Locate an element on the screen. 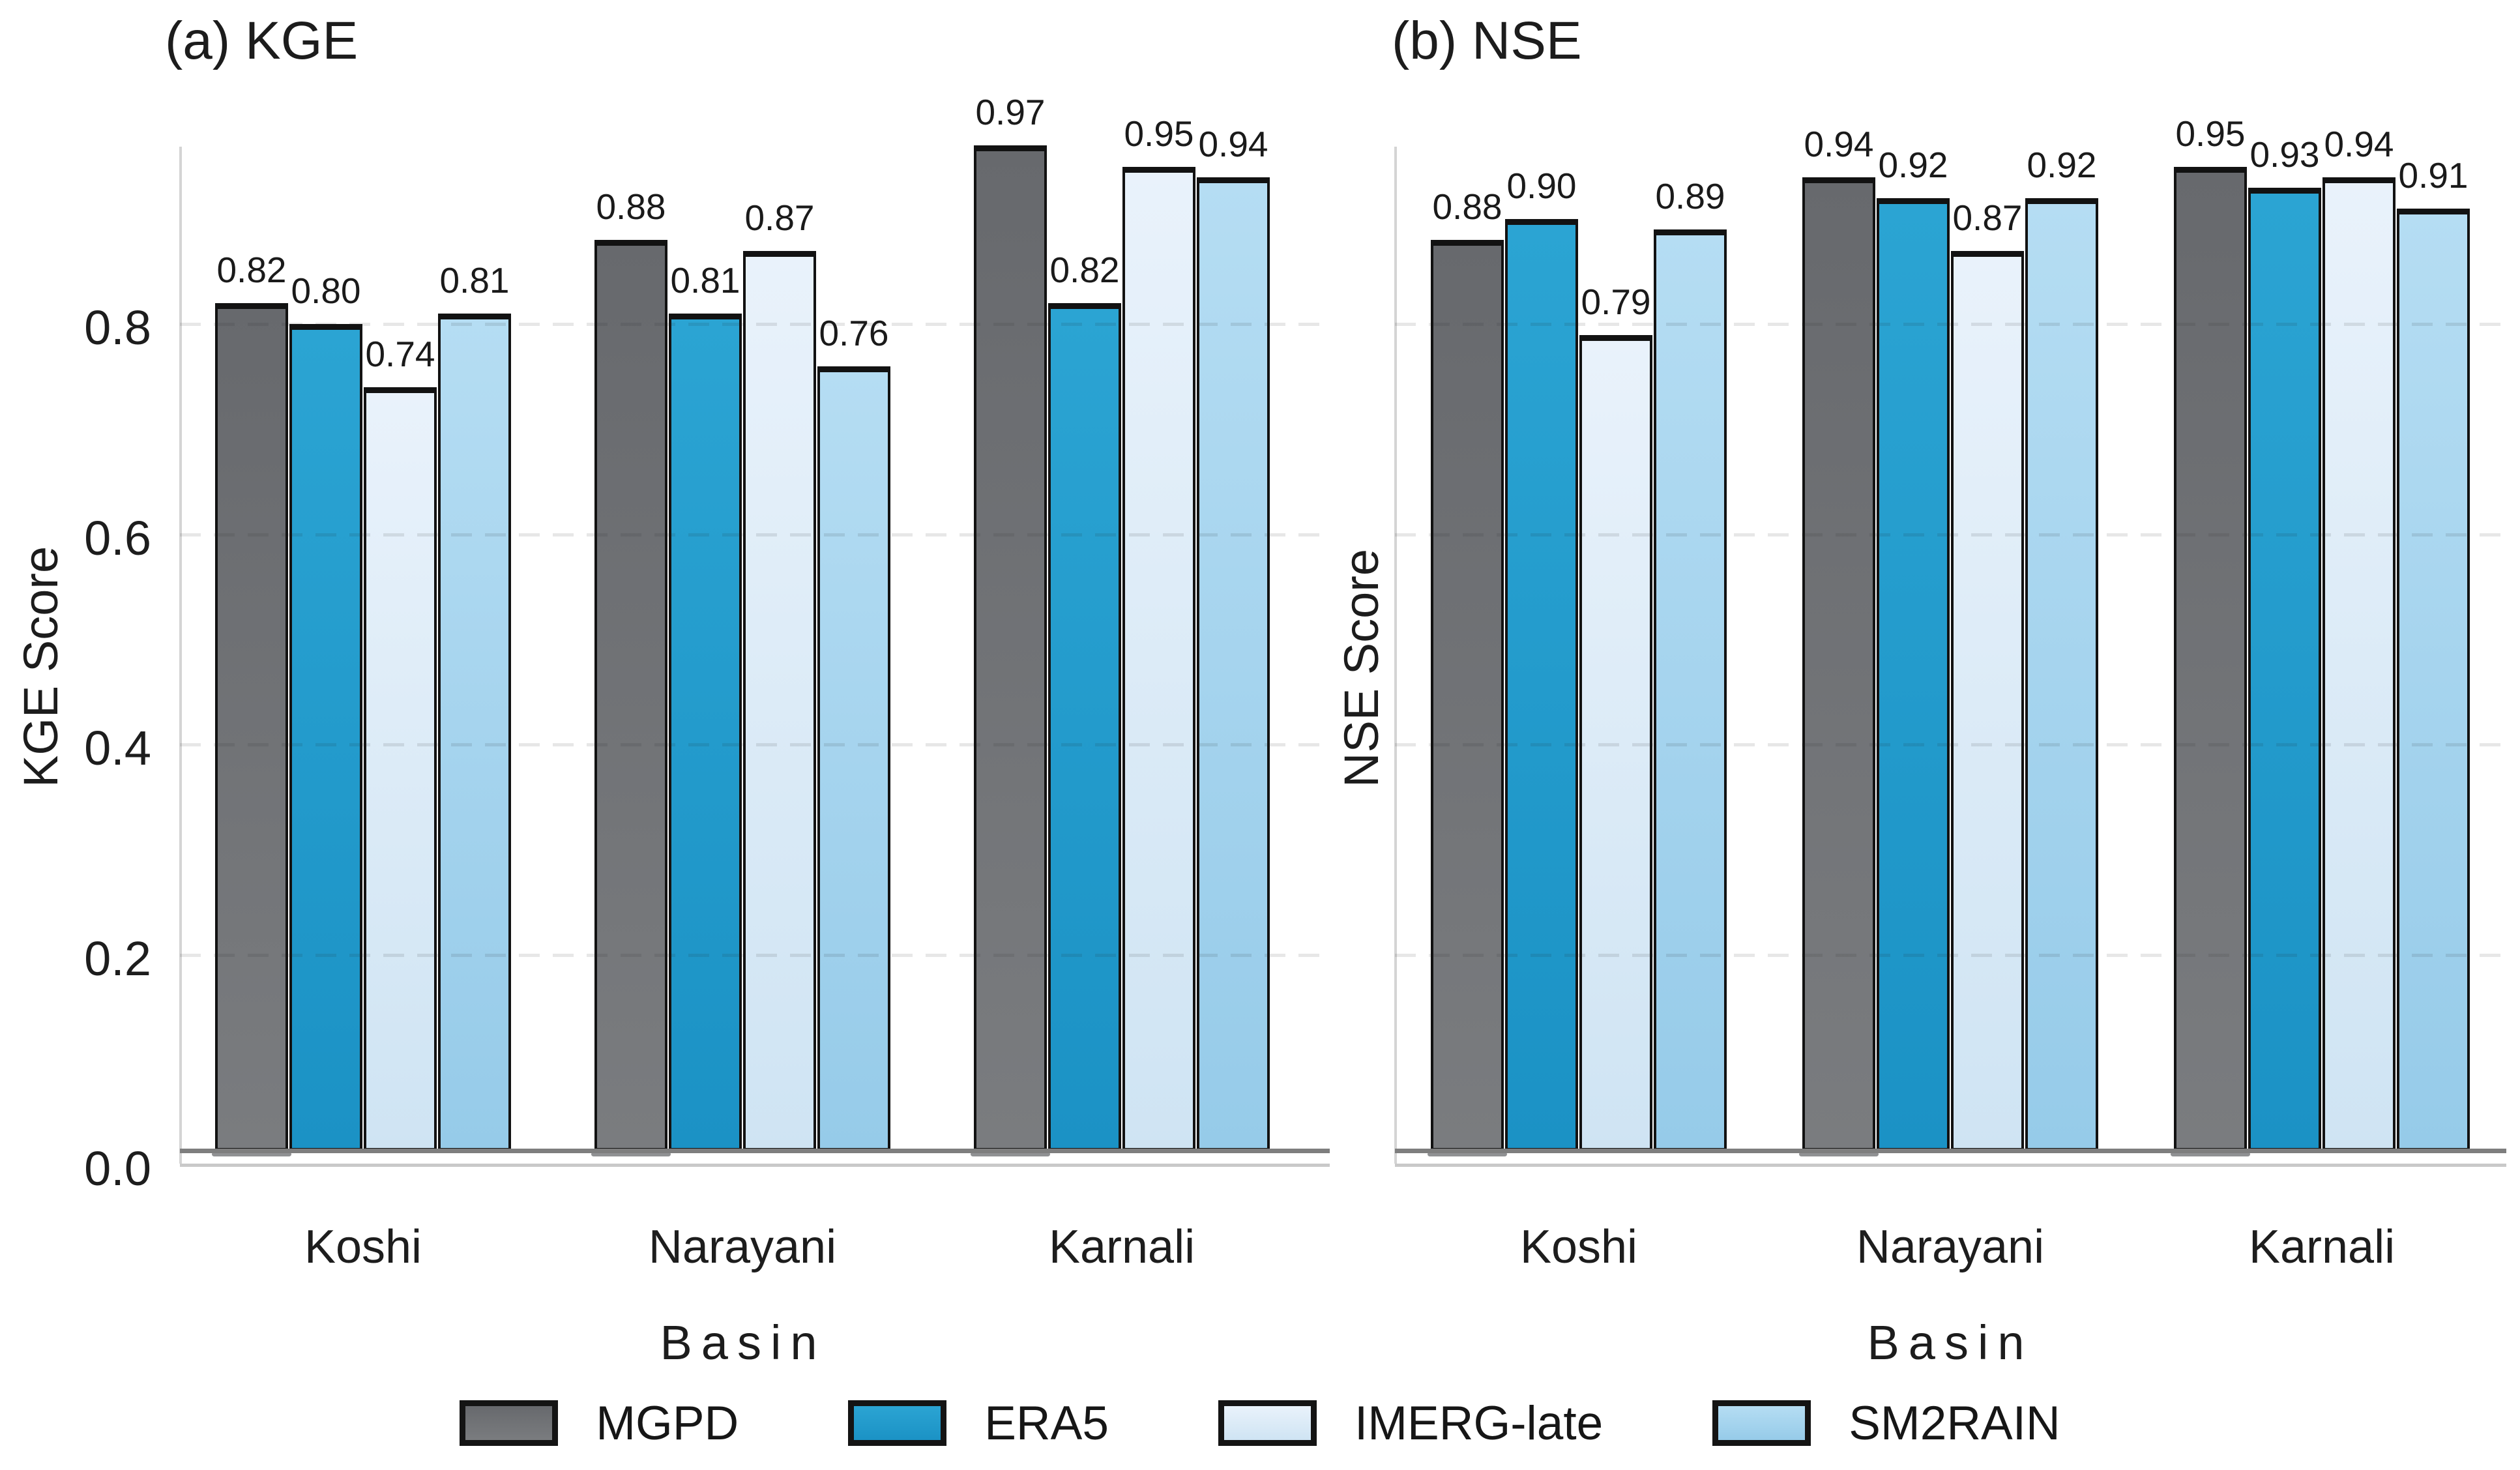 The height and width of the screenshot is (1470, 2520). panel-a-ytick-0.0: 0.0 is located at coordinates (117, 1168).